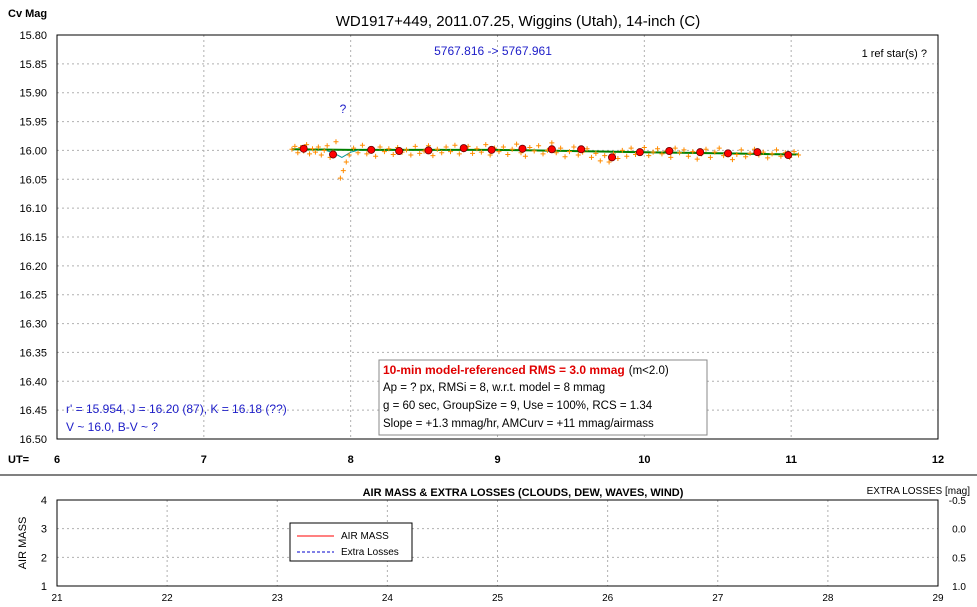 The width and height of the screenshot is (977, 607). What do you see at coordinates (958, 544) in the screenshot?
I see `extra-losses-tick-labels: -0.5 0.0 0.5 1.0` at bounding box center [958, 544].